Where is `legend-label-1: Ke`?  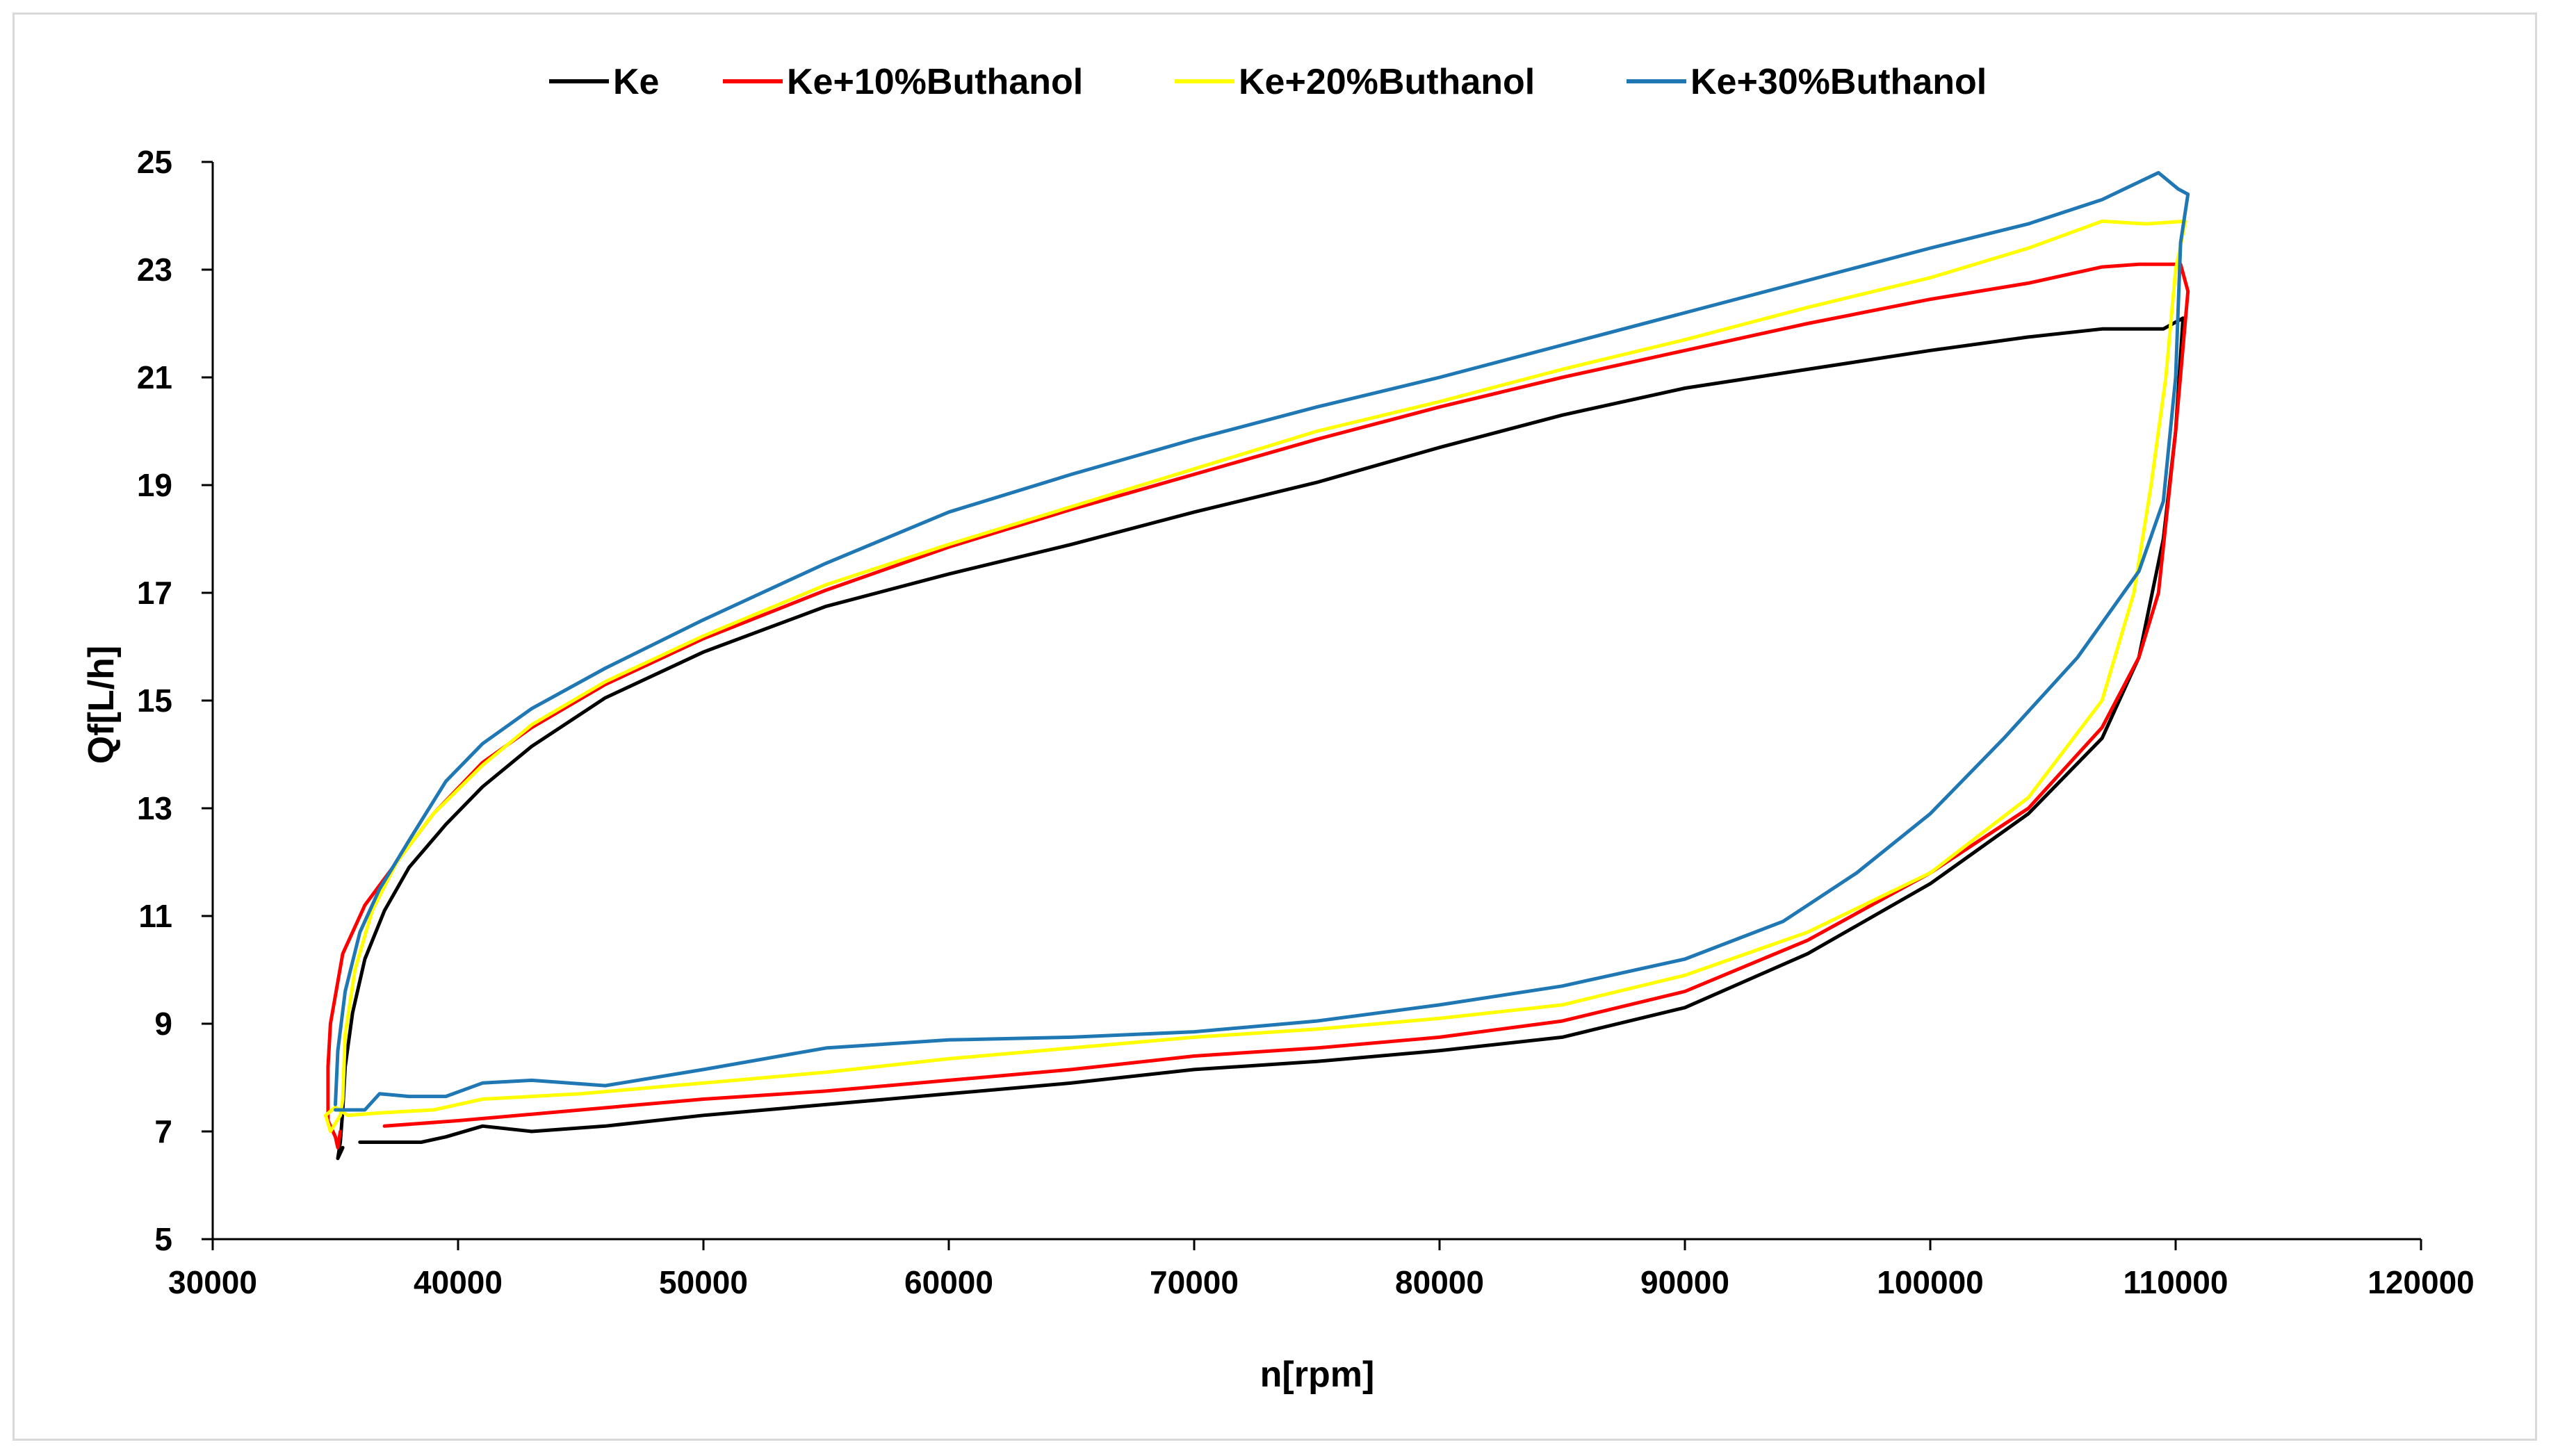 legend-label-1: Ke is located at coordinates (636, 82).